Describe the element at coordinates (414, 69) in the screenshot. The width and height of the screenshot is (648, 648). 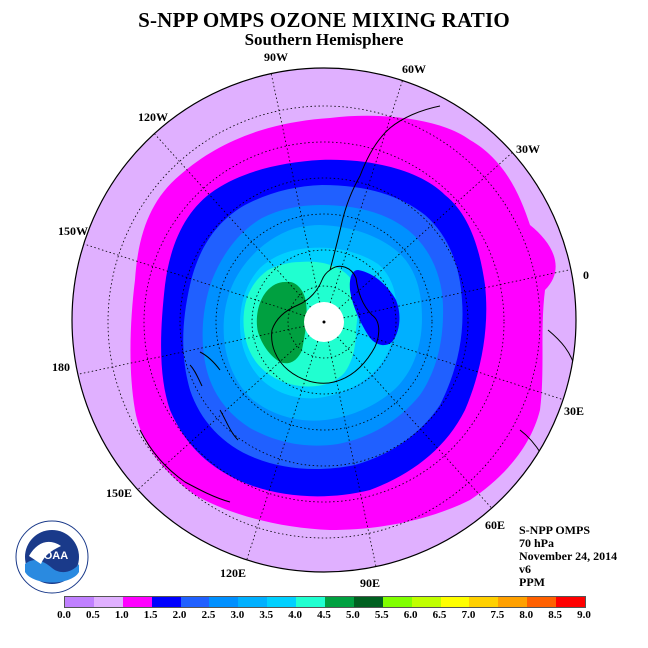
I see `lon-label-60w: 60W` at that location.